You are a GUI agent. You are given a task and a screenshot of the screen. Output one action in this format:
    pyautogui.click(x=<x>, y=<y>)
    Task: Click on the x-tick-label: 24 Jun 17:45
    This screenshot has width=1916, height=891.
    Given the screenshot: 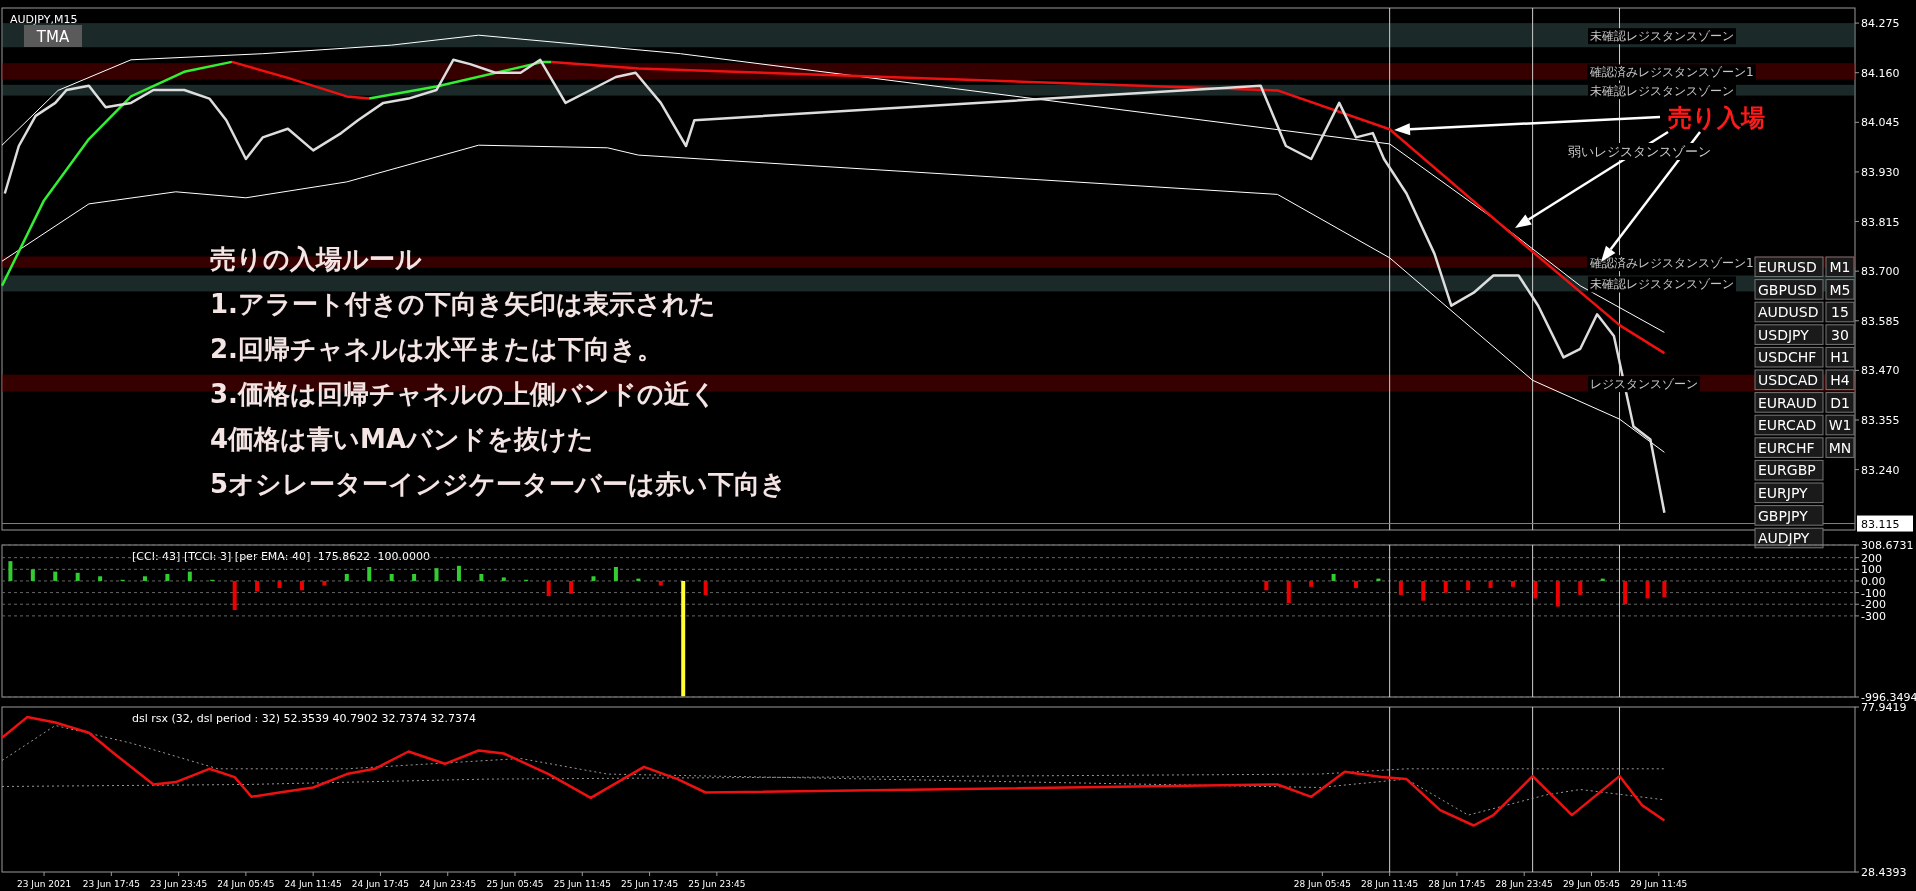 What is the action you would take?
    pyautogui.click(x=380, y=884)
    